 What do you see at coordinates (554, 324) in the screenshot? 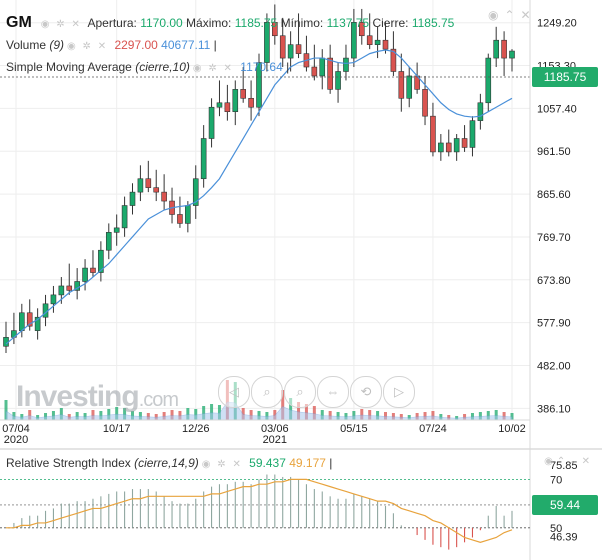
I see `price-tick-label: 577.90` at bounding box center [554, 324].